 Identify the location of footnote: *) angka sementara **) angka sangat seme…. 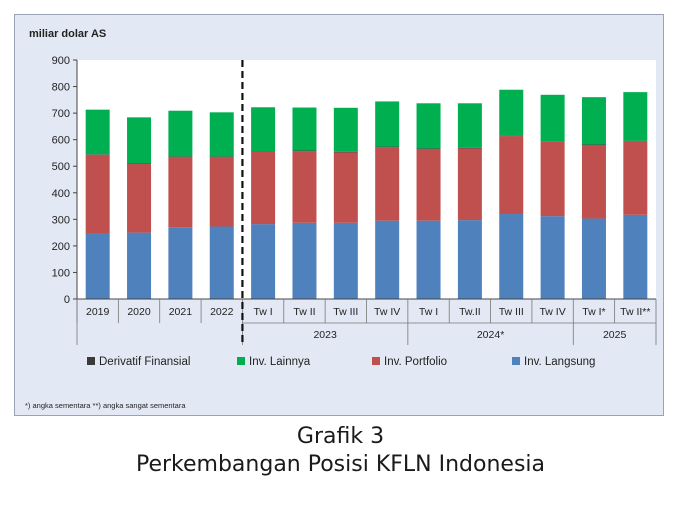
(105, 405).